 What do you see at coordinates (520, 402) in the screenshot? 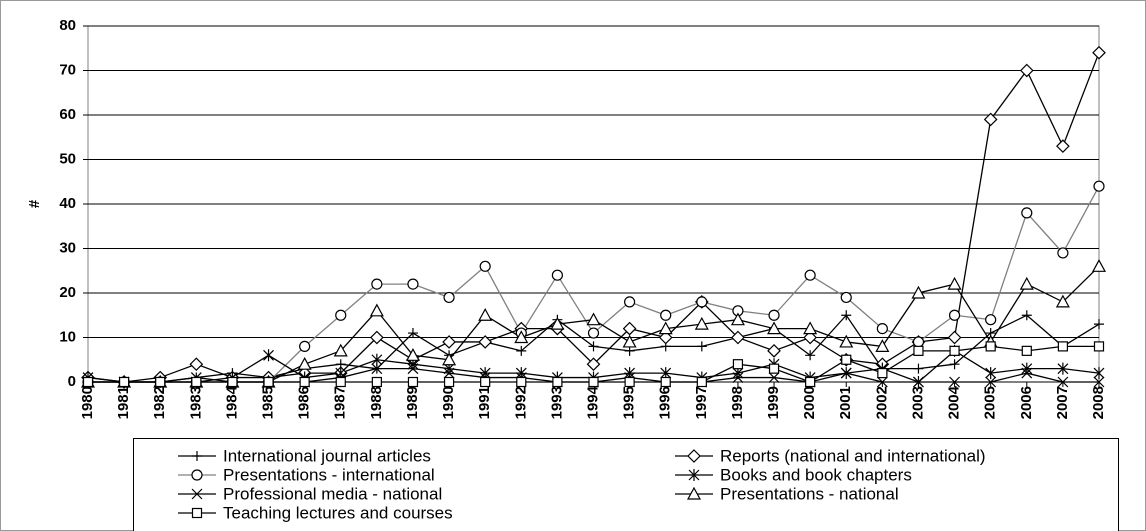
I see `x-tick-label: 1992` at bounding box center [520, 402].